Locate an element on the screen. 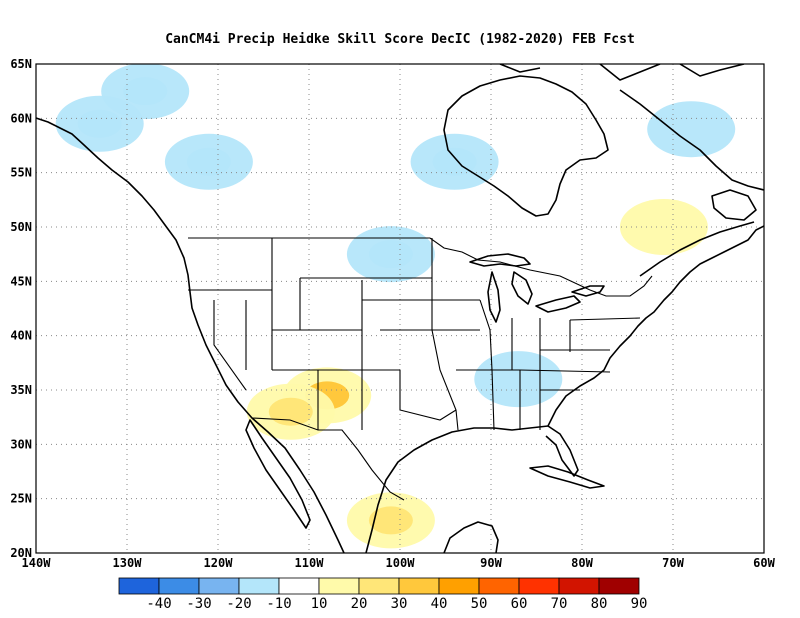 The width and height of the screenshot is (800, 618). colorbar-label: 30 is located at coordinates (399, 604).